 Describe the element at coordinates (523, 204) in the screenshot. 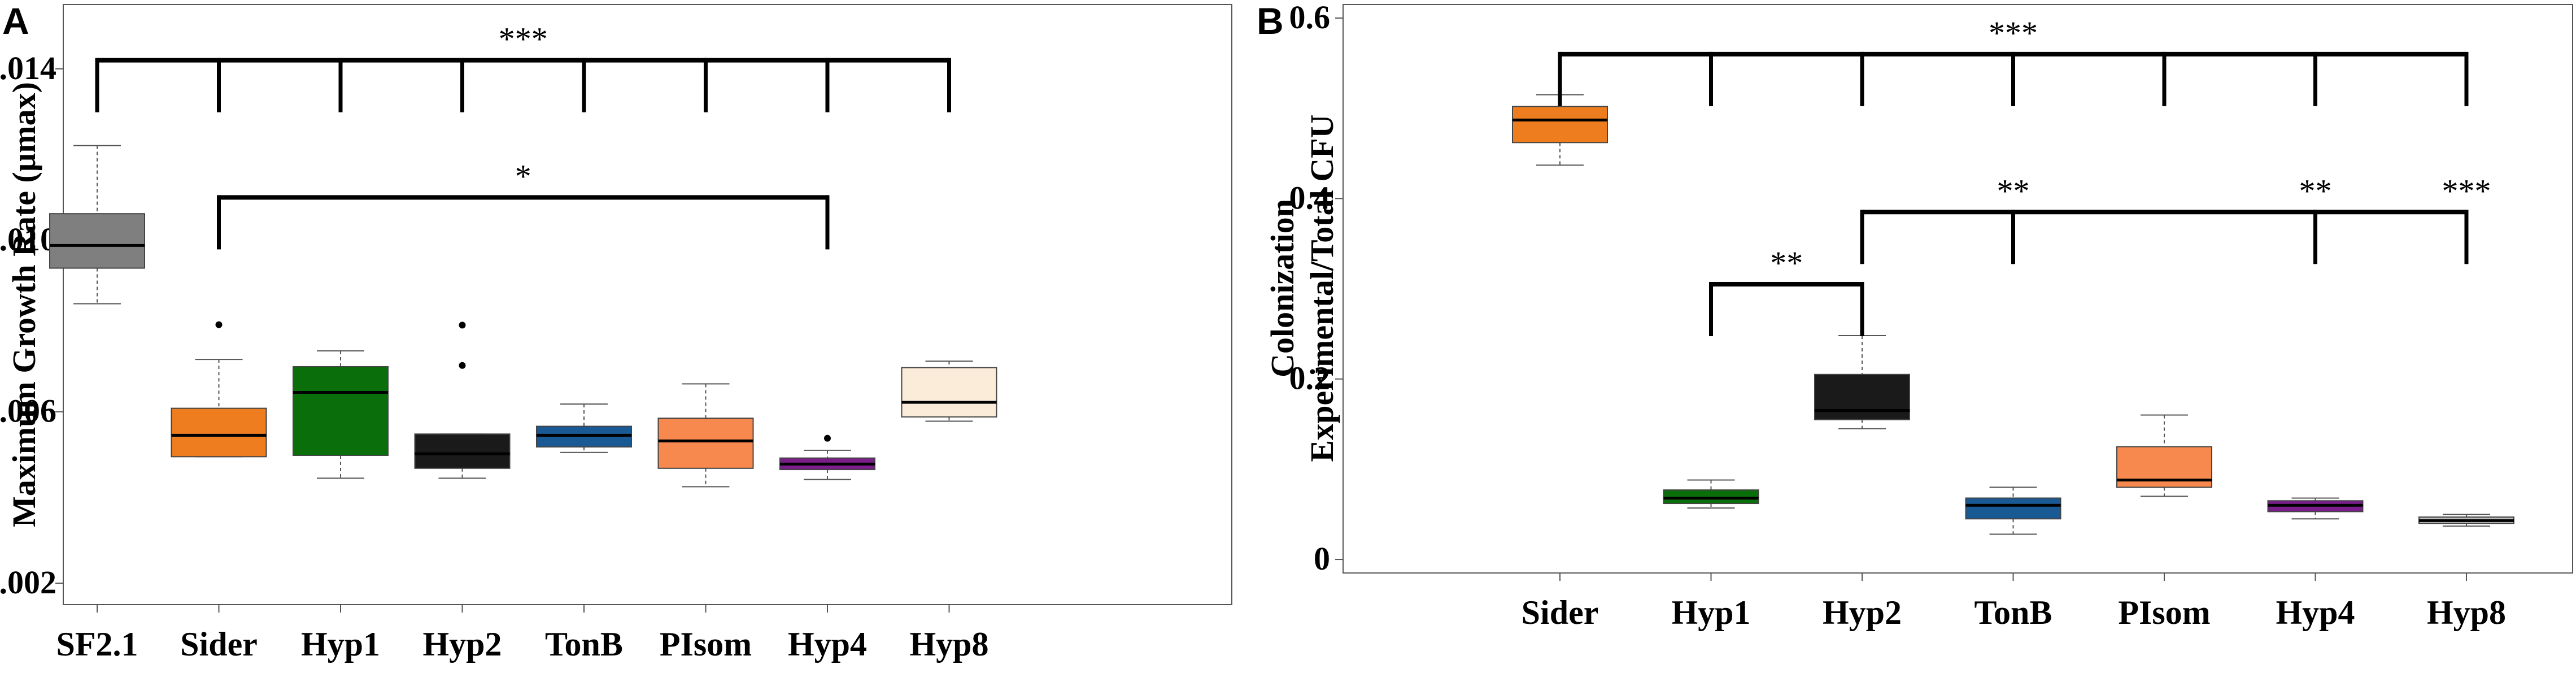

I see `significance-bracket: *` at that location.